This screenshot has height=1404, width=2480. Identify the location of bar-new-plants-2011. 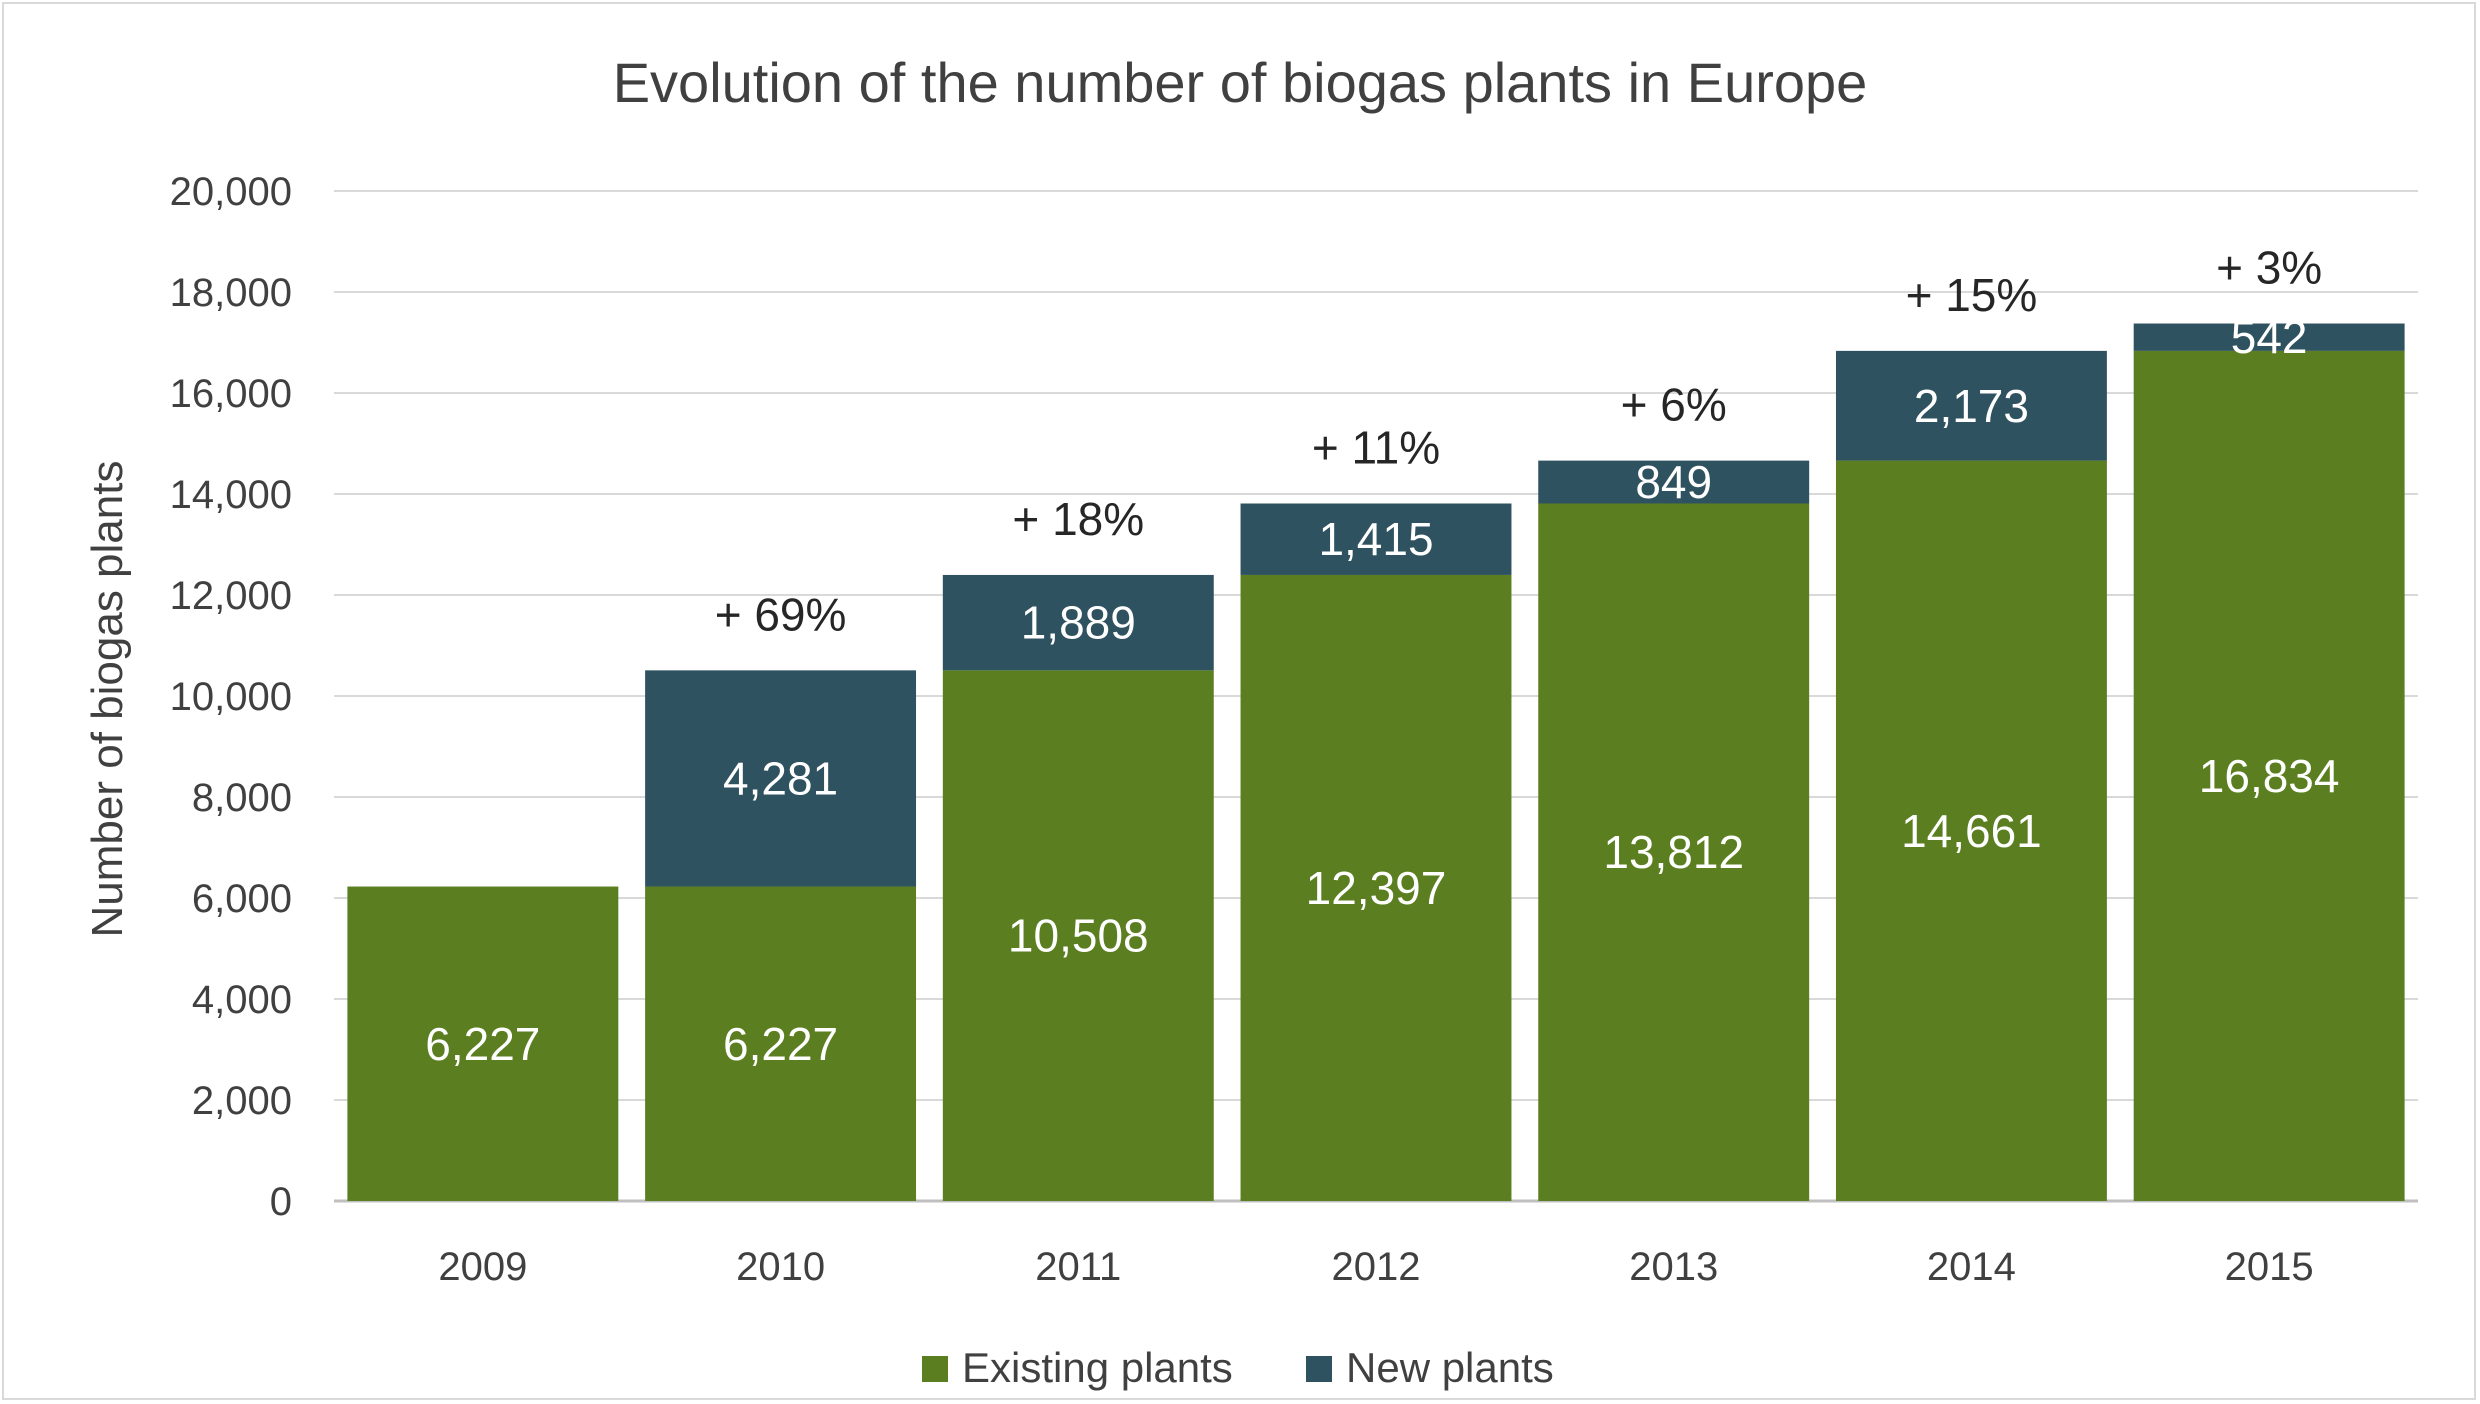
(1078, 622).